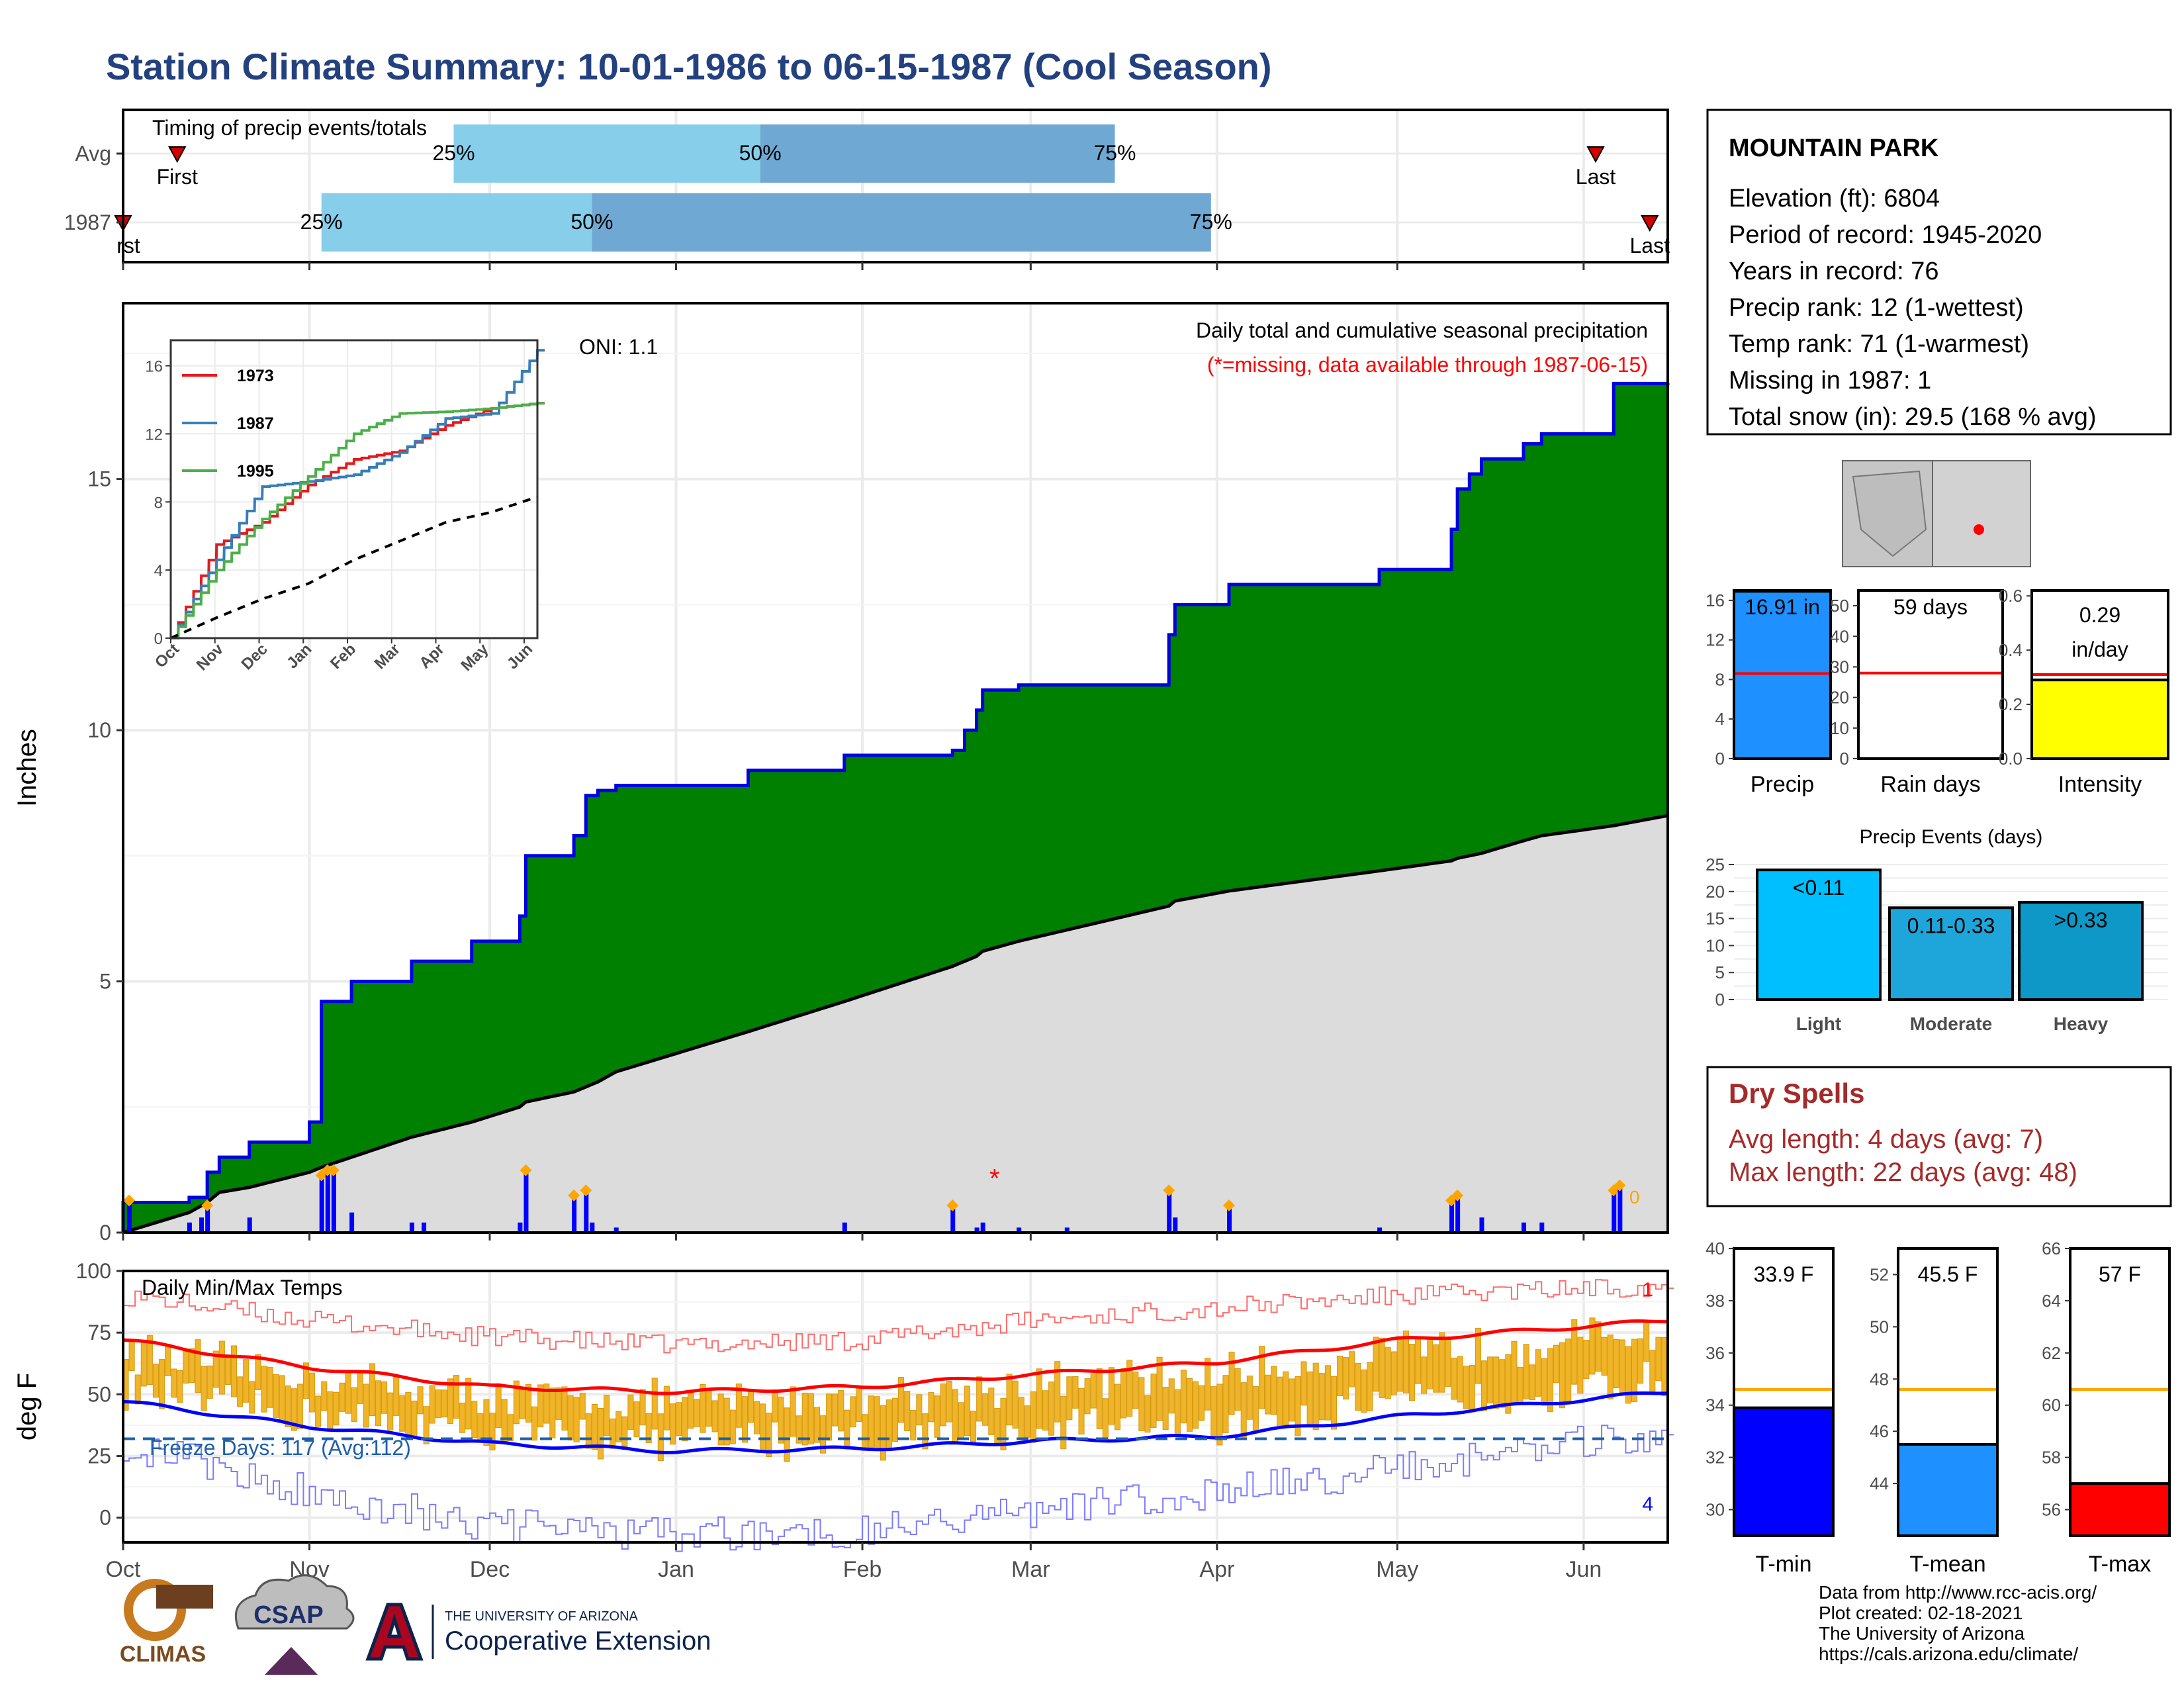 The height and width of the screenshot is (1688, 2184). What do you see at coordinates (454, 153) in the screenshot?
I see `timing-pct-label: 25%` at bounding box center [454, 153].